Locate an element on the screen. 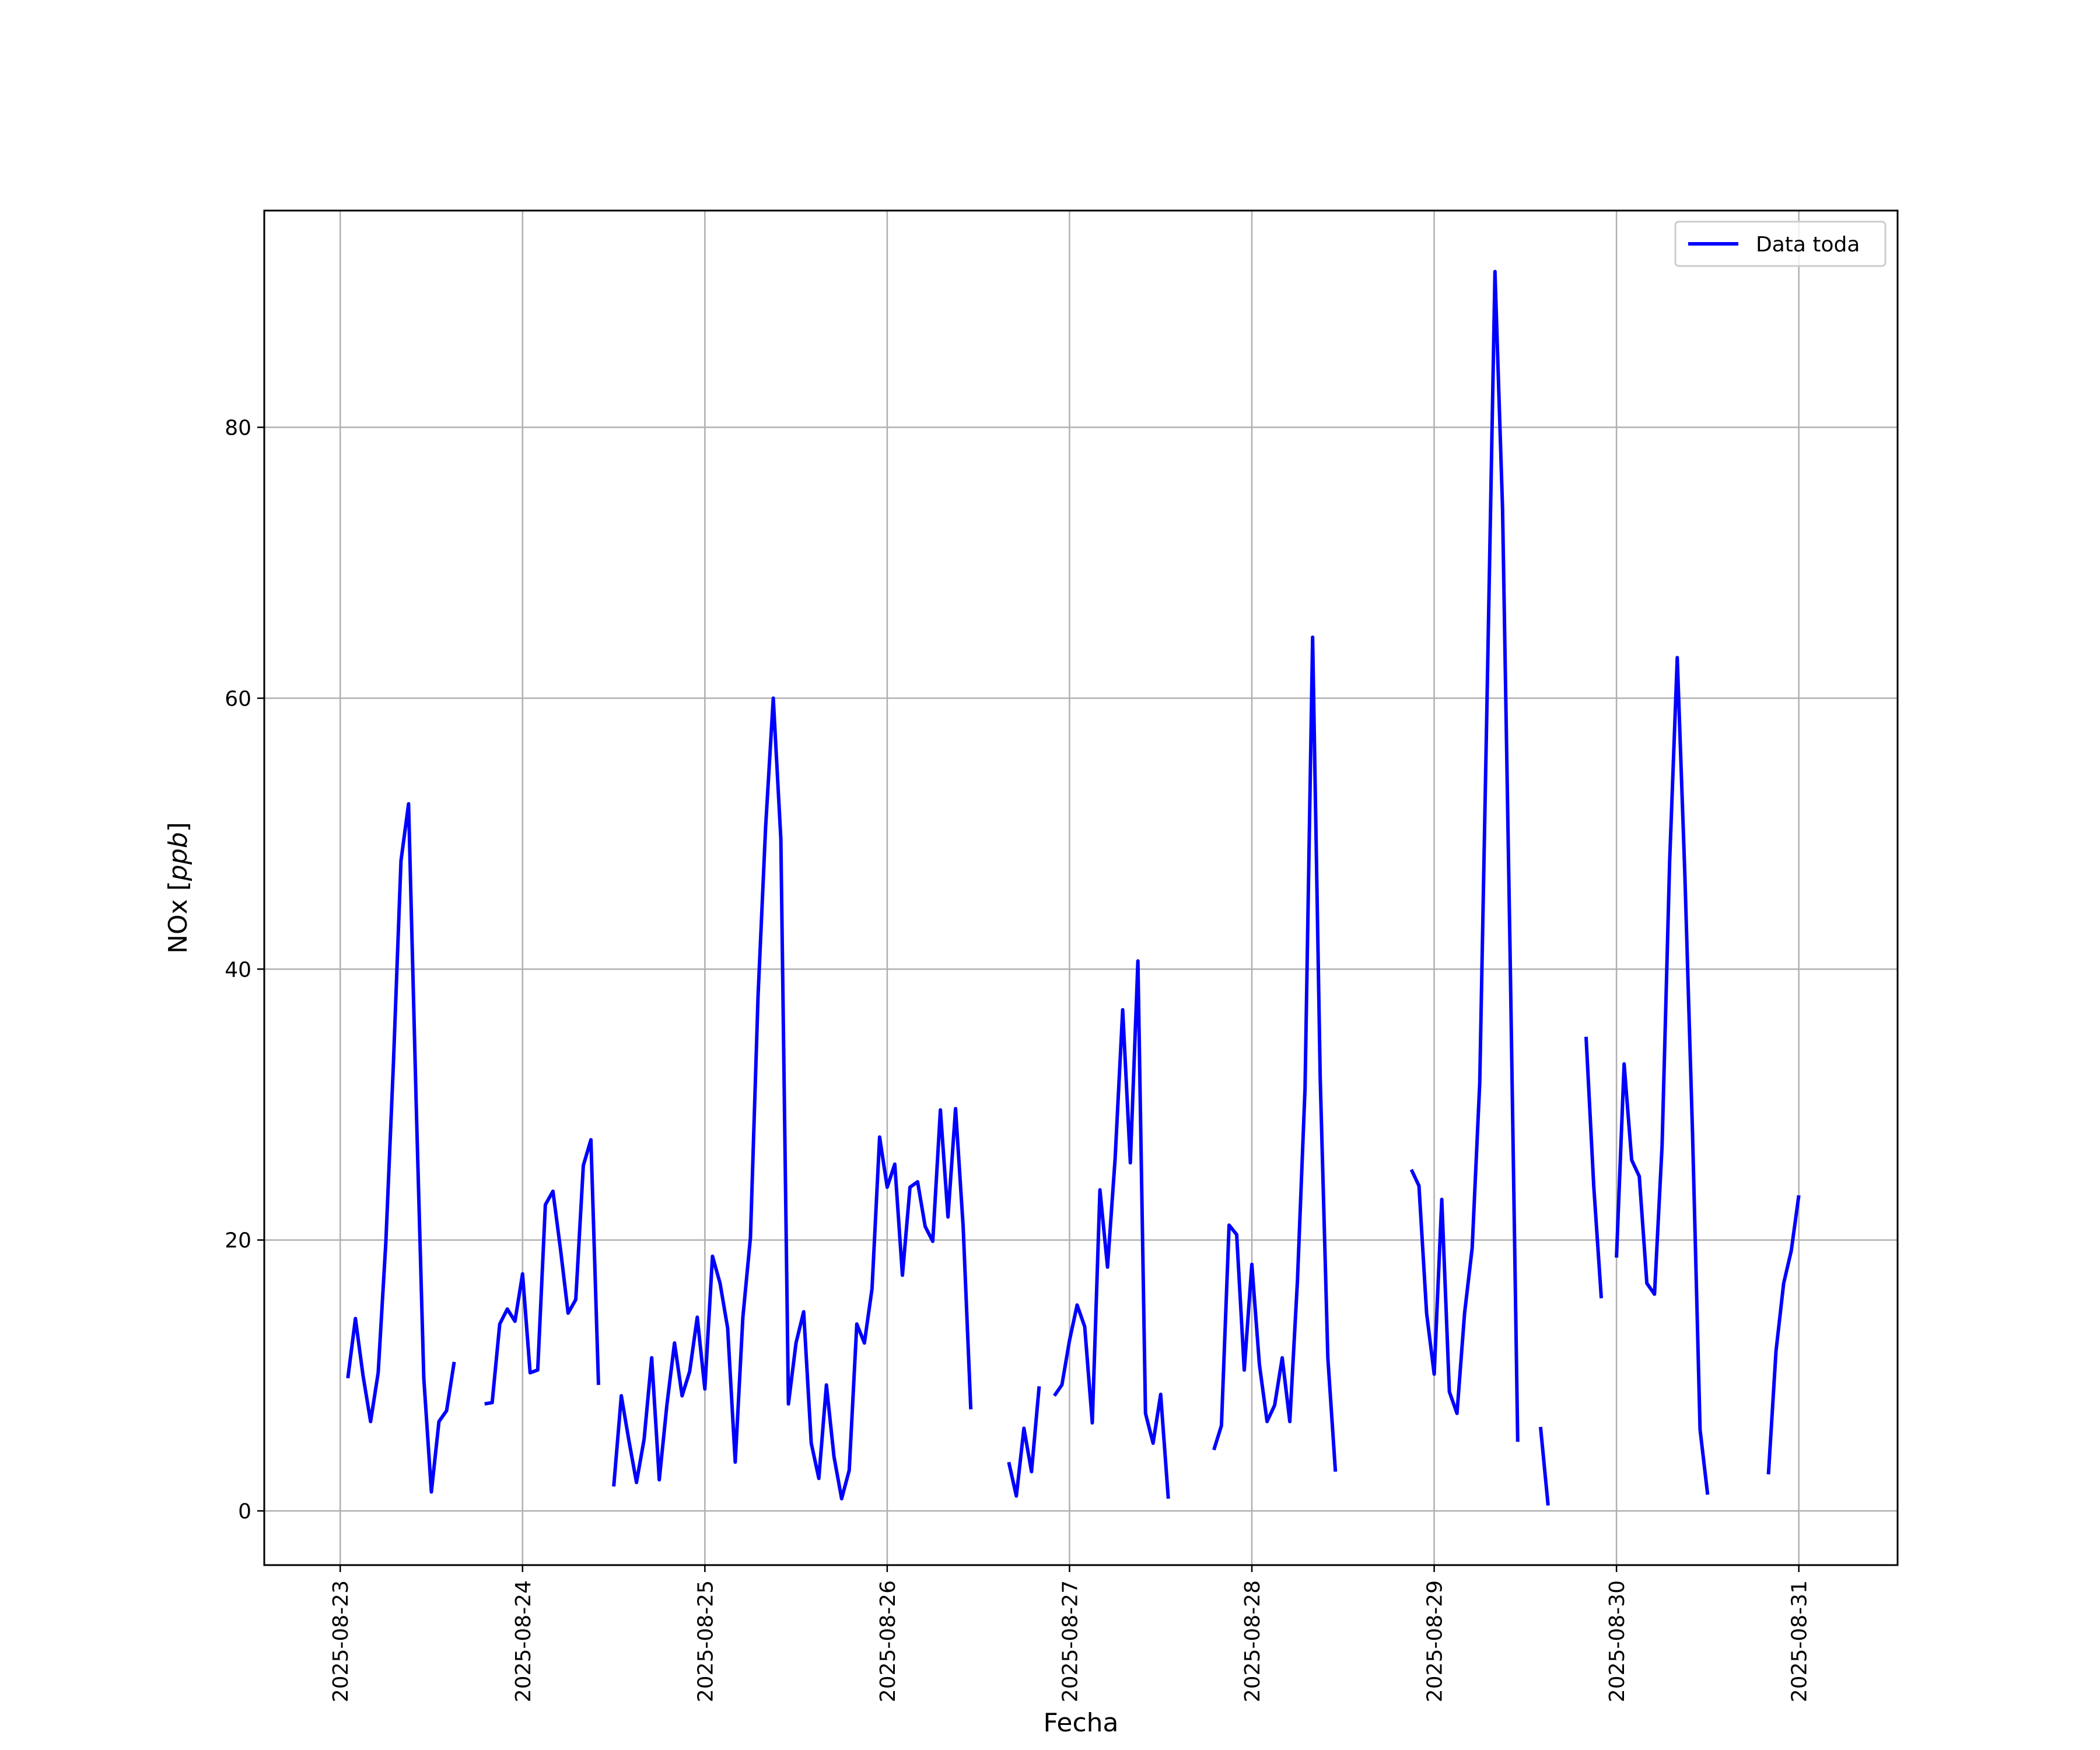  legend: Data toda is located at coordinates (1780, 243).